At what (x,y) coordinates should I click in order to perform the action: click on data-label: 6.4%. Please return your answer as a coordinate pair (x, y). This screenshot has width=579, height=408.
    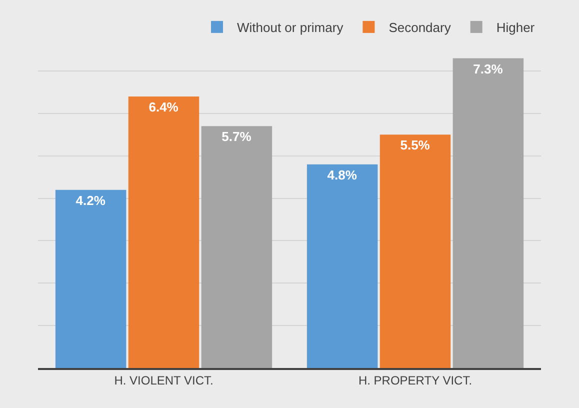
    Looking at the image, I should click on (163, 106).